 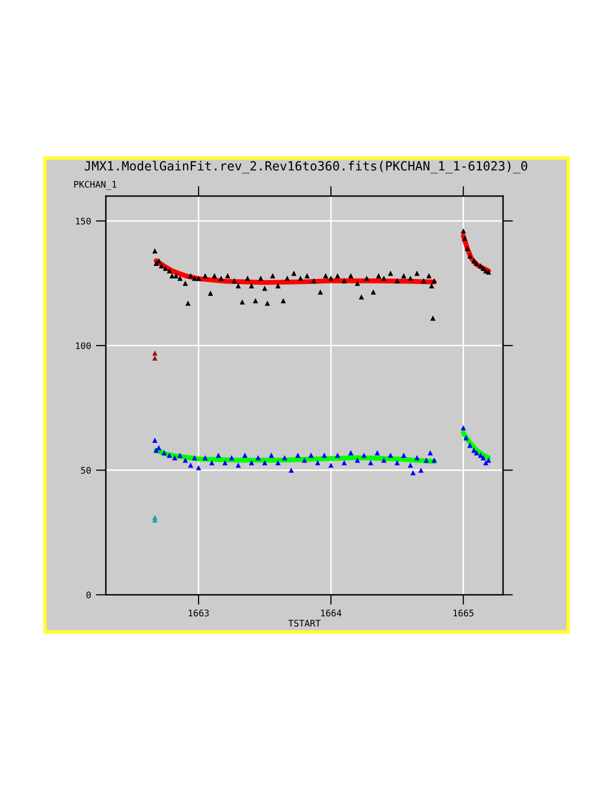 I want to click on y-axis-title: PKCHAN_1, so click(x=95, y=185).